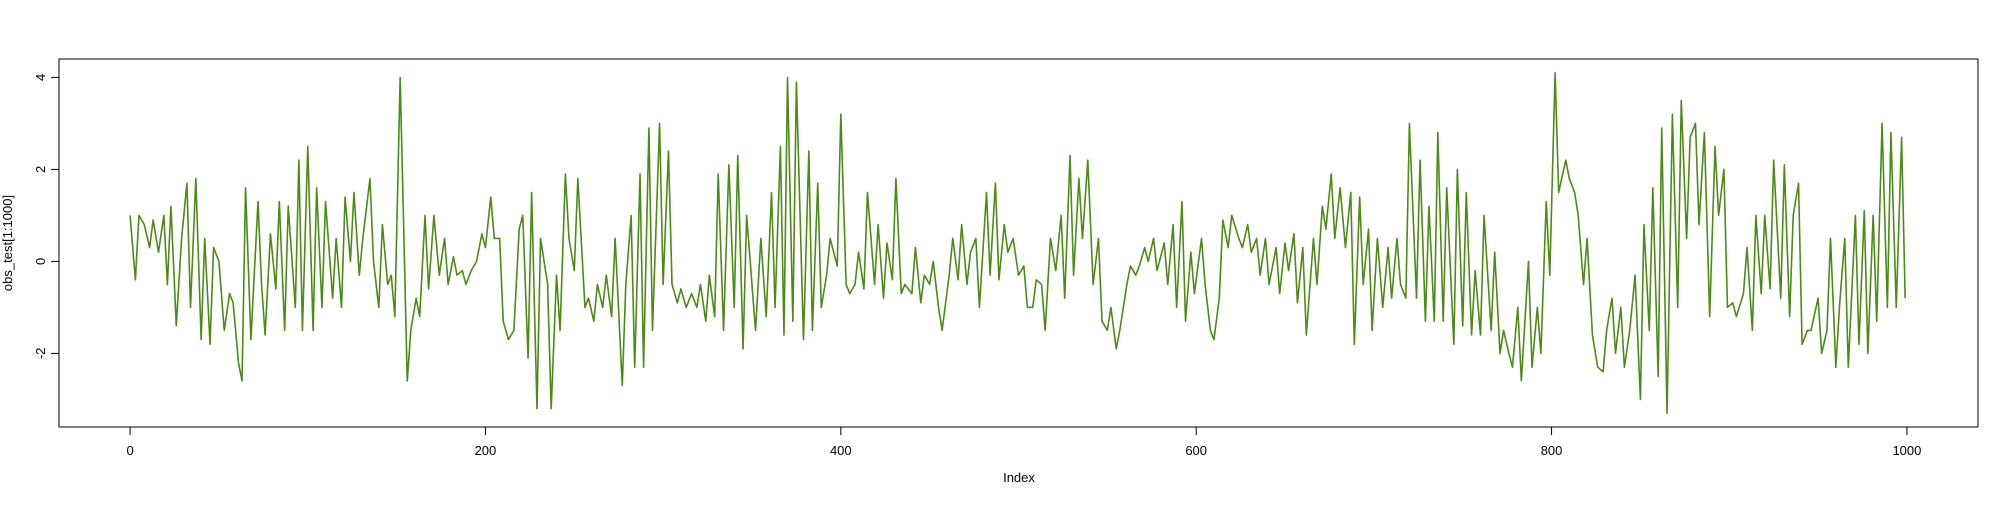 Image resolution: width=2000 pixels, height=505 pixels. I want to click on x-tick-label: 0, so click(129, 450).